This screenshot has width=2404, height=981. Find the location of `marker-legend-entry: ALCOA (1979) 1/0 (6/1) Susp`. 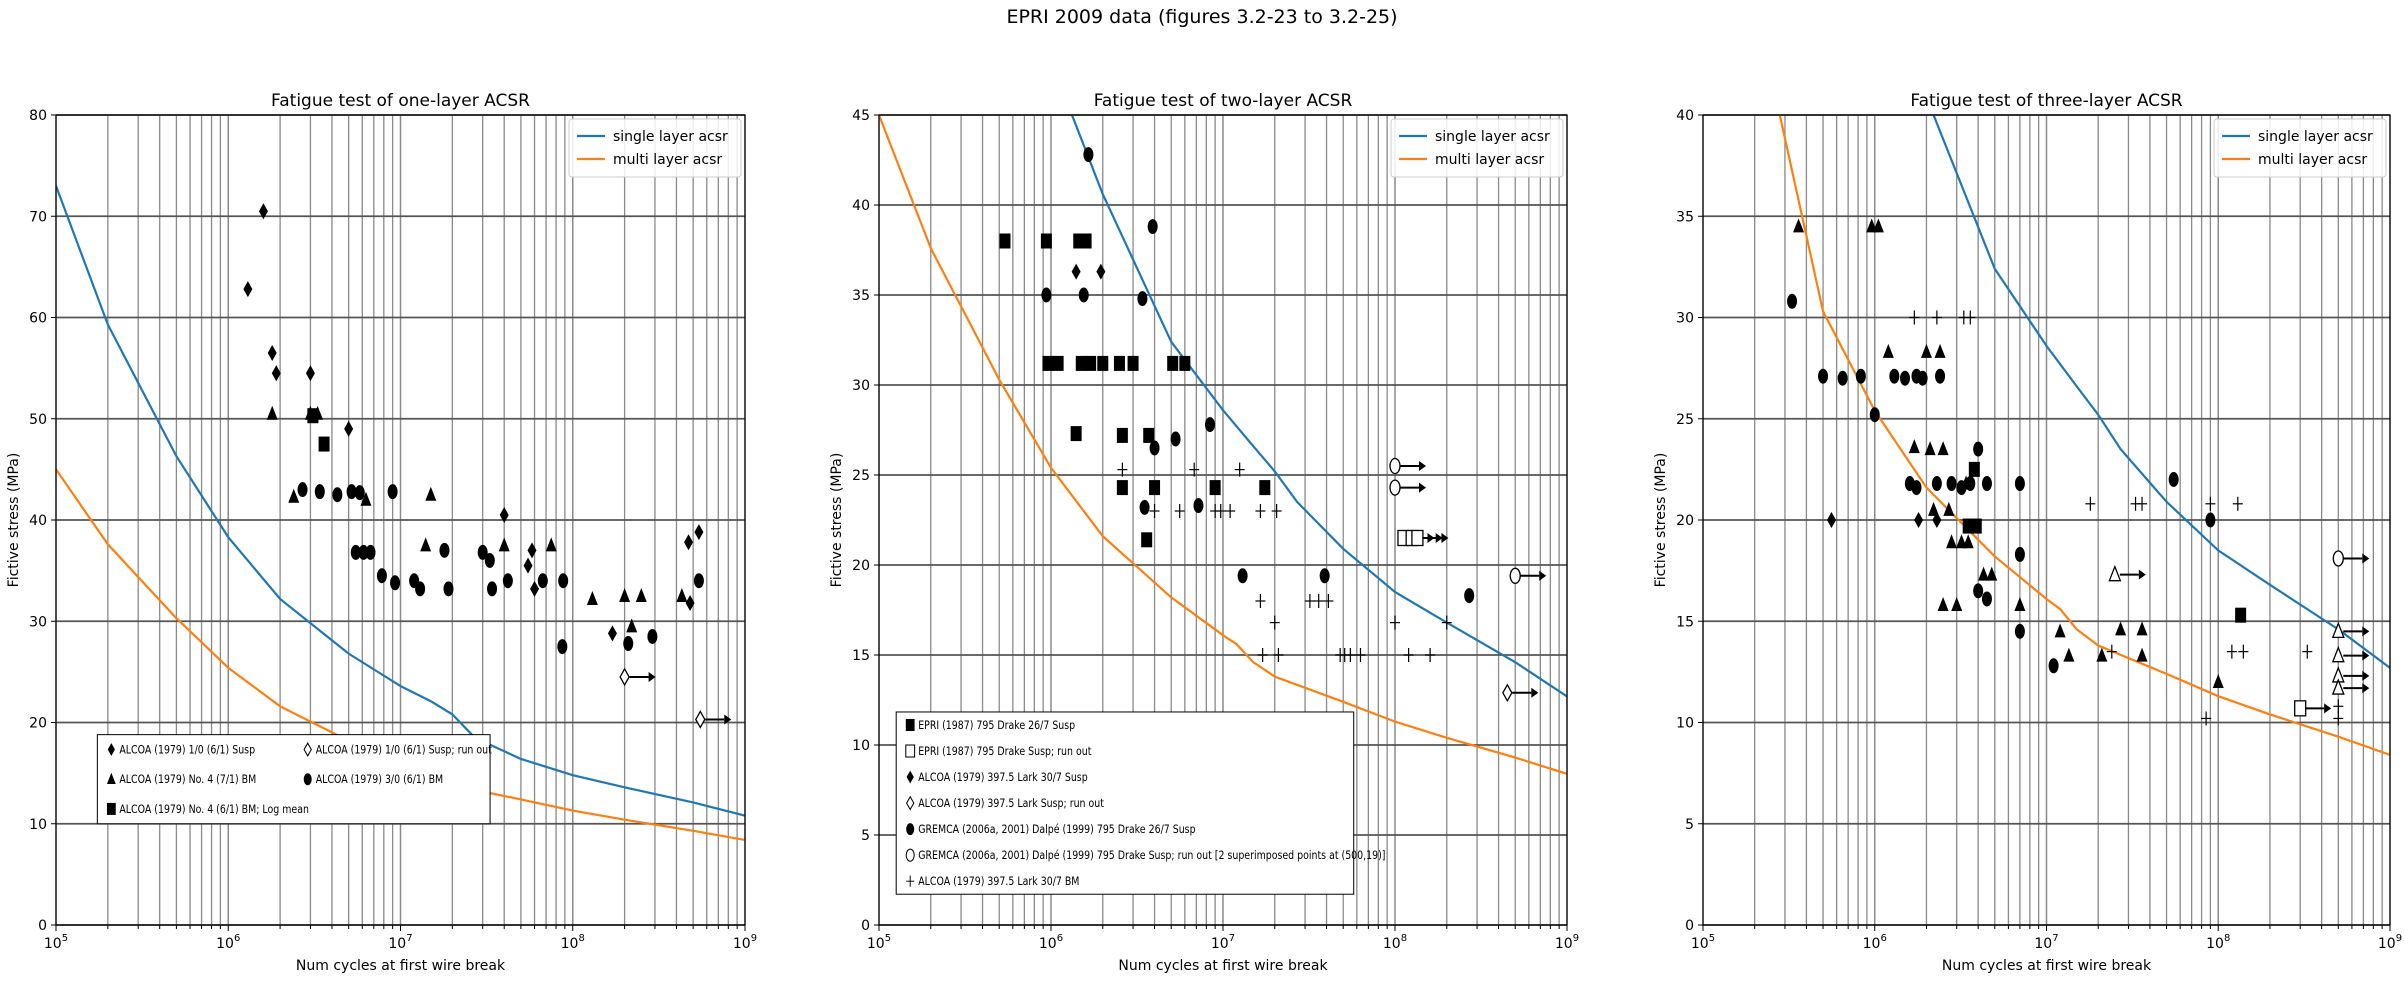

marker-legend-entry: ALCOA (1979) 1/0 (6/1) Susp is located at coordinates (187, 750).